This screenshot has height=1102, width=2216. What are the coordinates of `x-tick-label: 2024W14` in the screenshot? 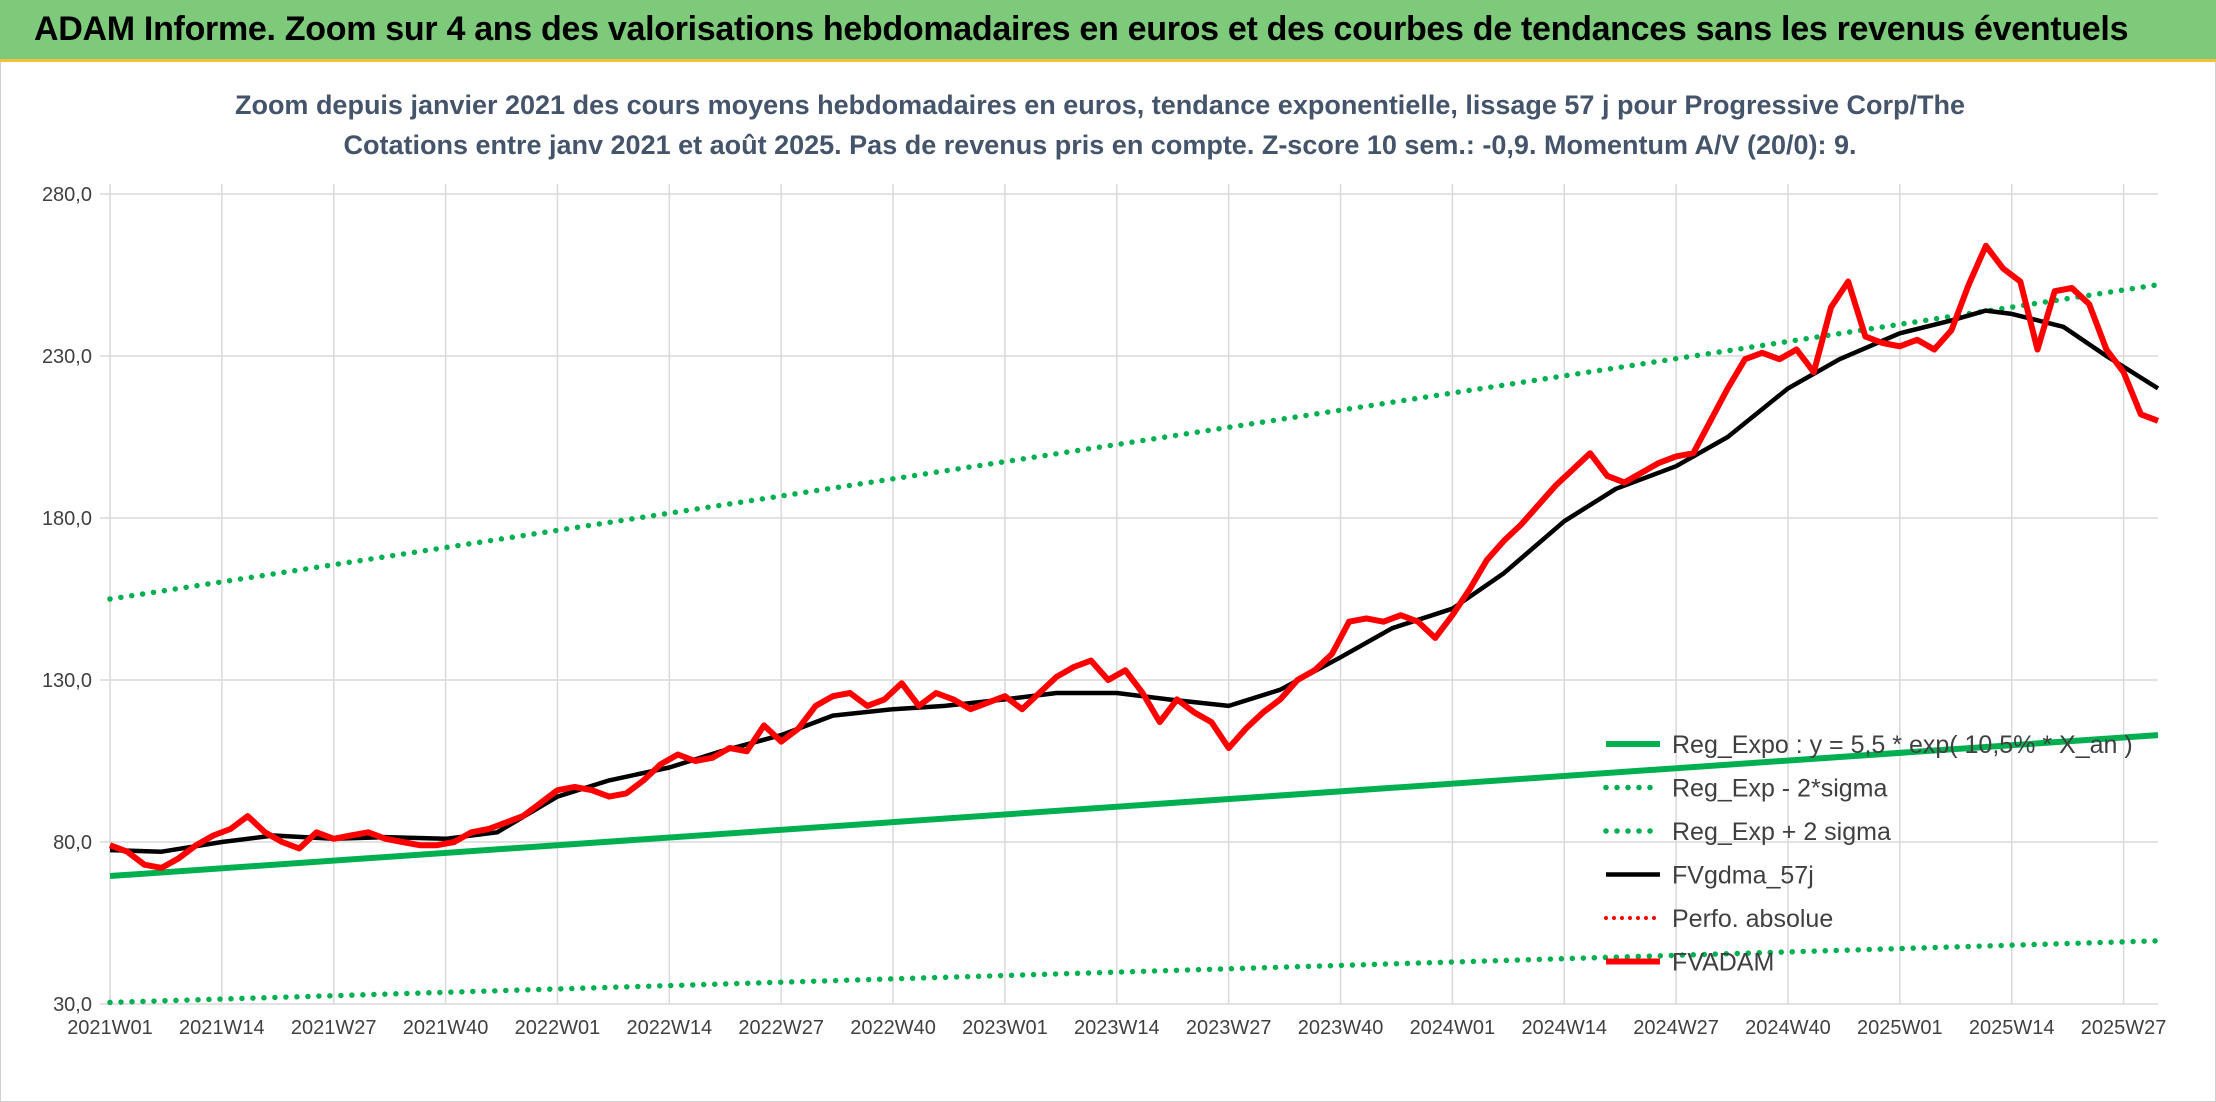 It's located at (1564, 1028).